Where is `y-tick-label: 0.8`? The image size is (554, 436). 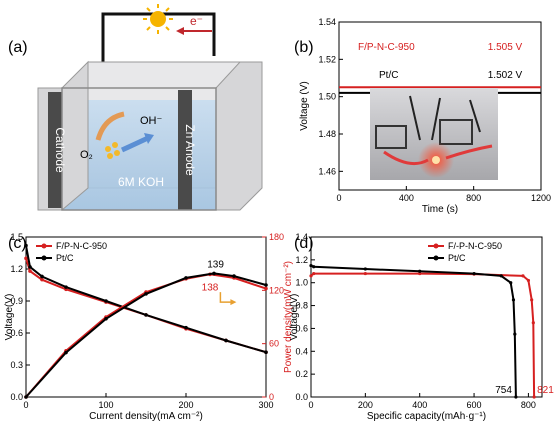
y-tick-label: 0.8 is located at coordinates (301, 306).